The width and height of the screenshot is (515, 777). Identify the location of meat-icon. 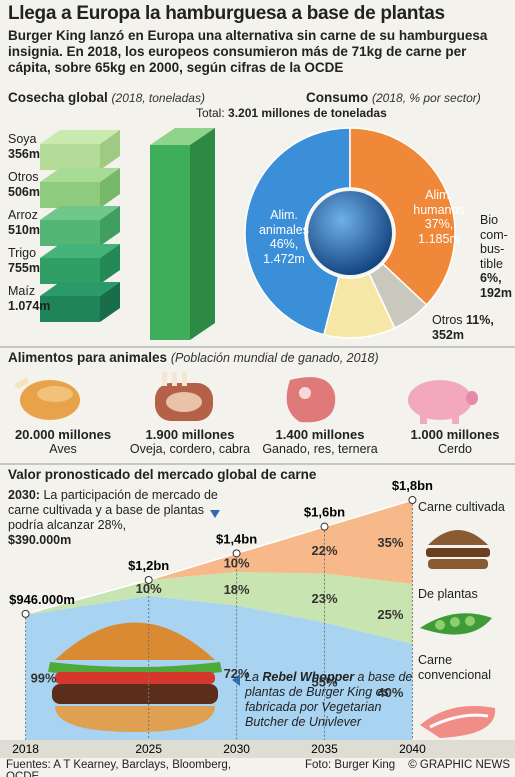
(458, 722).